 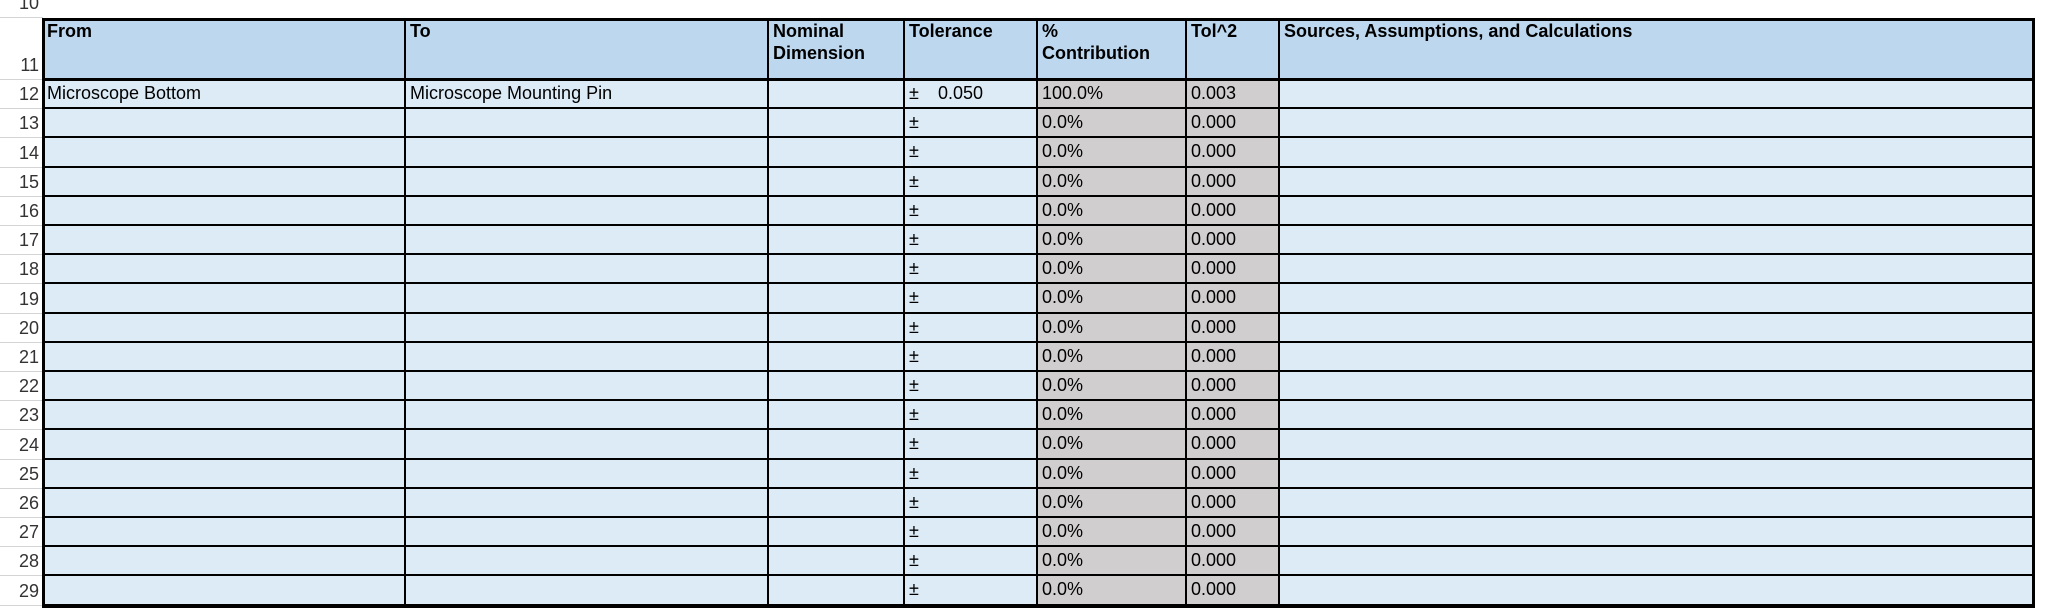 I want to click on cell-text: Microscope Mounting Pin, so click(x=511, y=93).